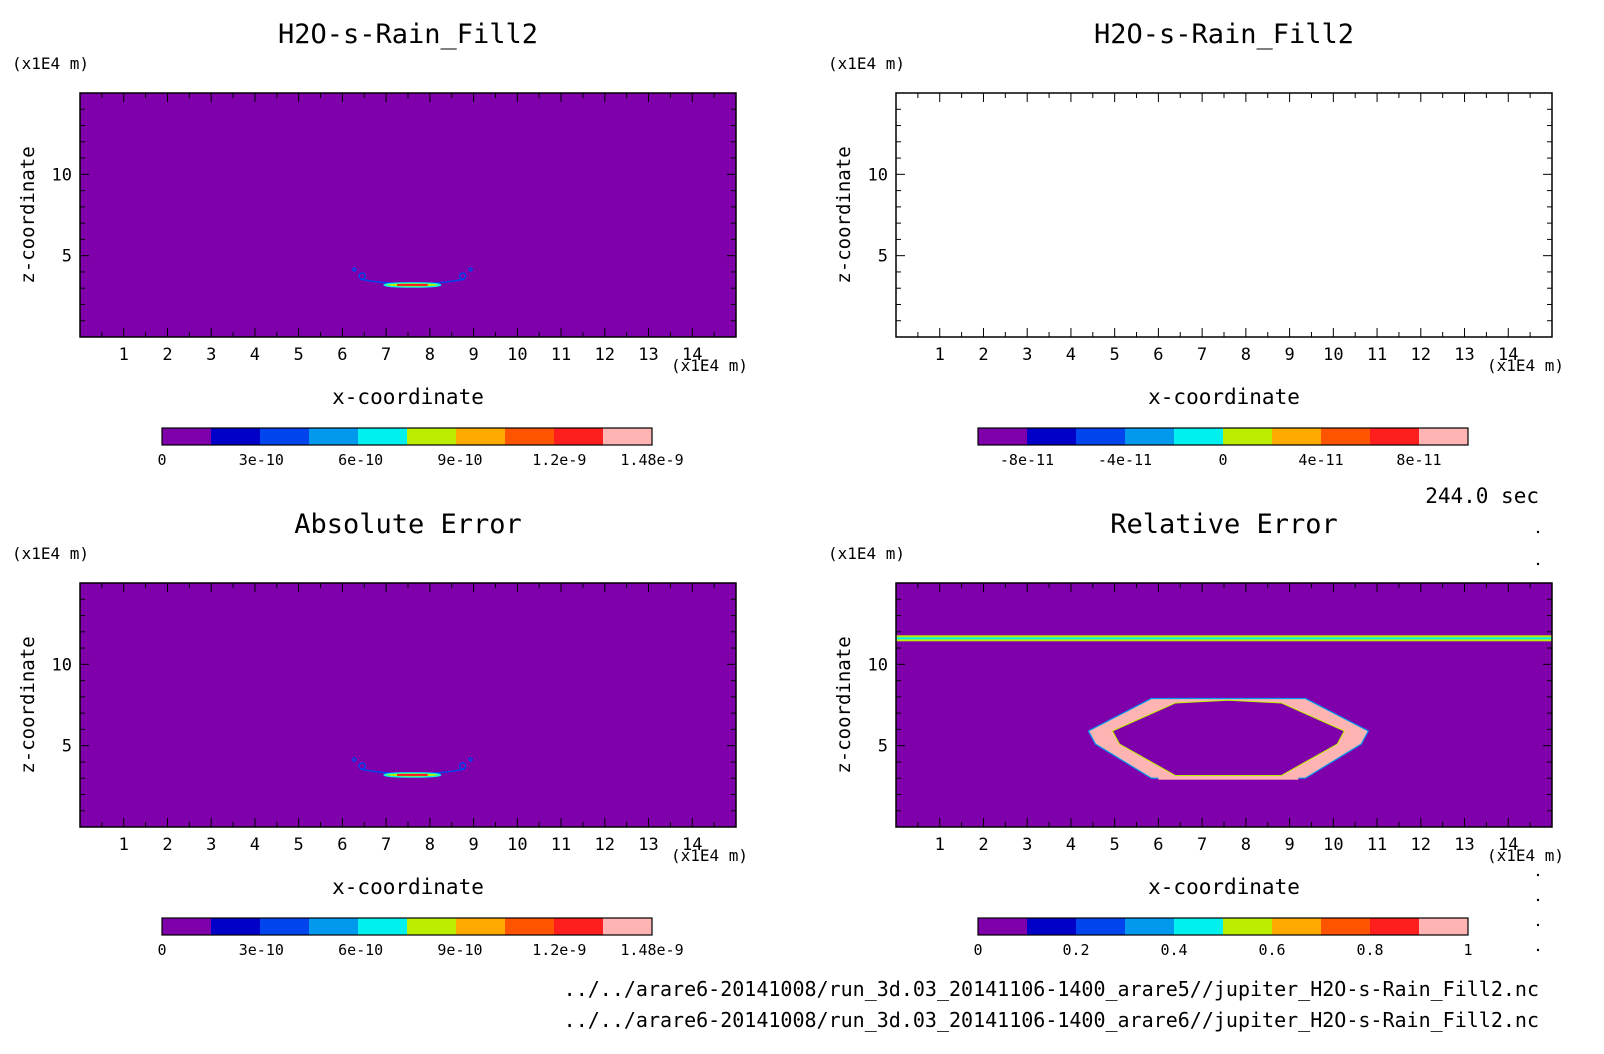 The width and height of the screenshot is (1604, 1054). I want to click on colorbar-frame, so click(1223, 926).